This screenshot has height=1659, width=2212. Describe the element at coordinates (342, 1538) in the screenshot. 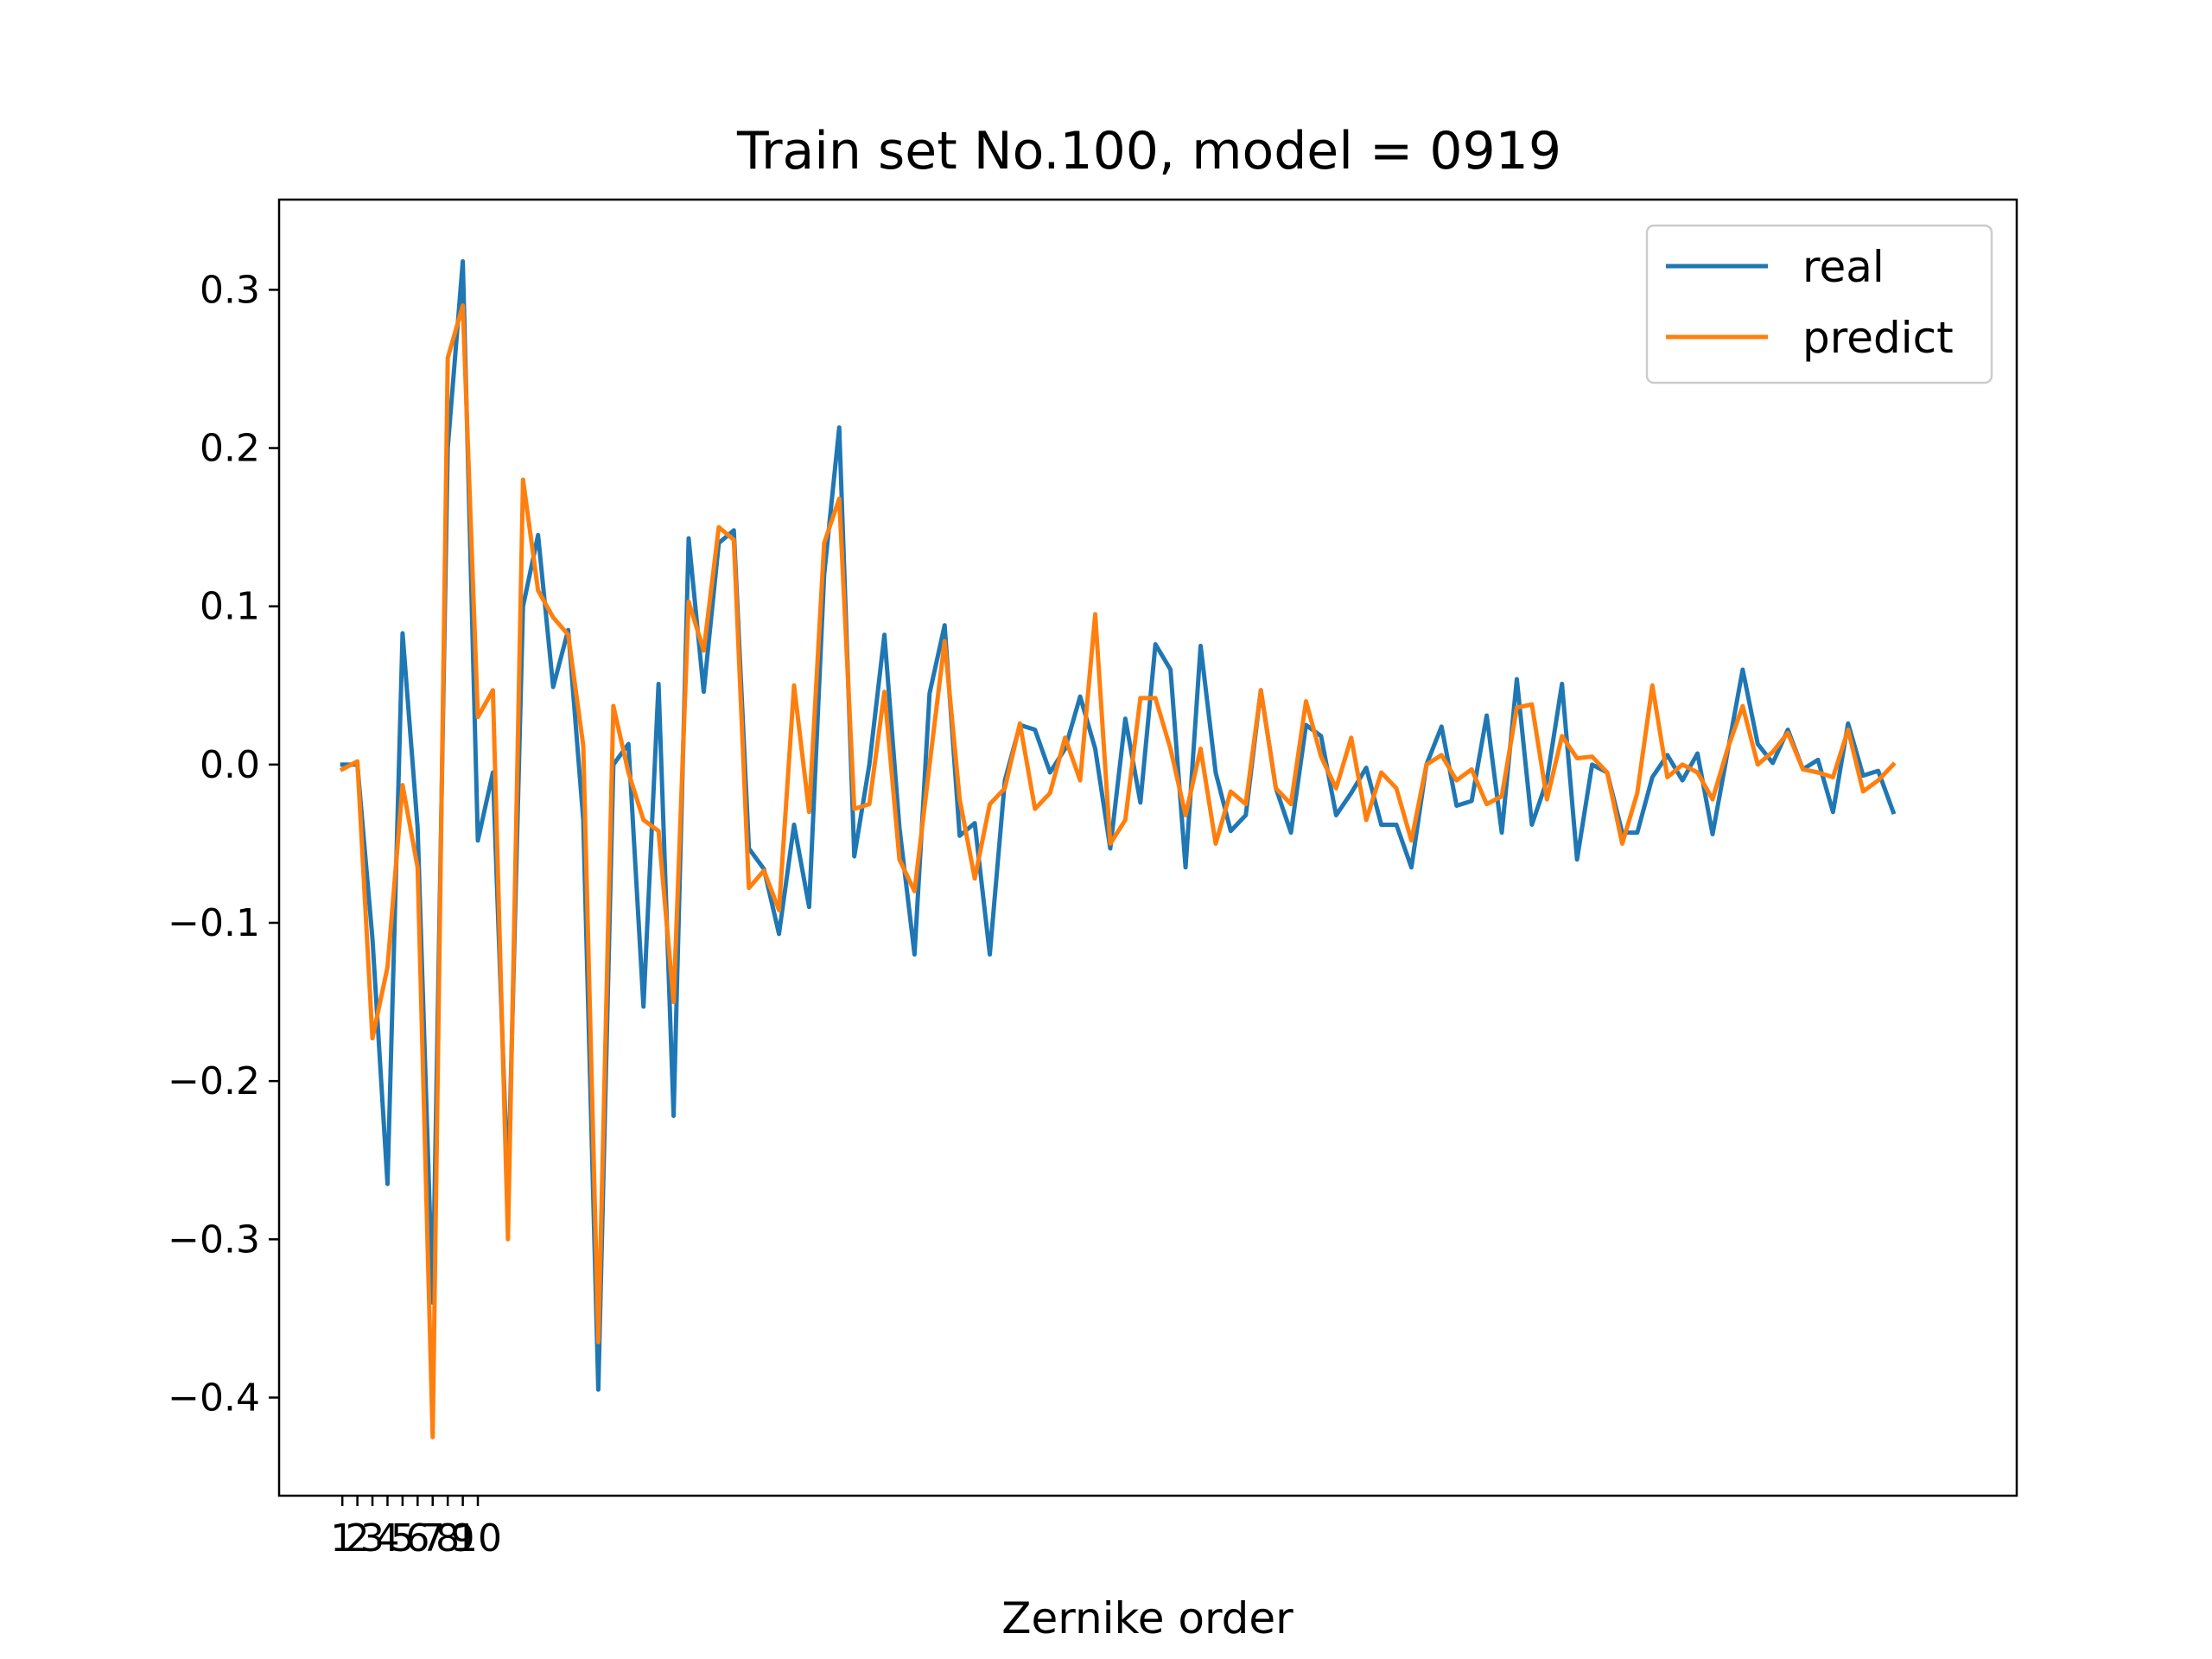

I see `x-tick-label: 1` at that location.